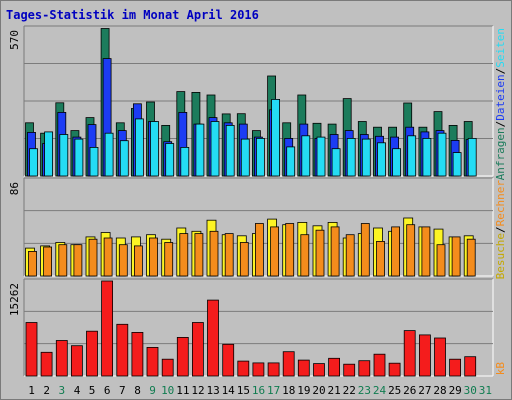 This screenshot has width=512, height=400. I want to click on x-axis-label-day-25: 25, so click(394, 390).